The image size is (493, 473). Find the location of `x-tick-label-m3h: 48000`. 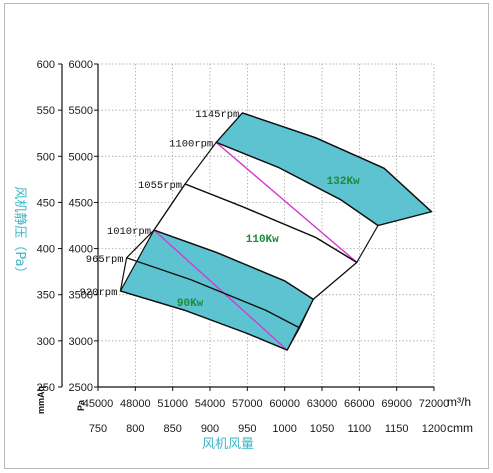

x-tick-label-m3h: 48000 is located at coordinates (135, 404).